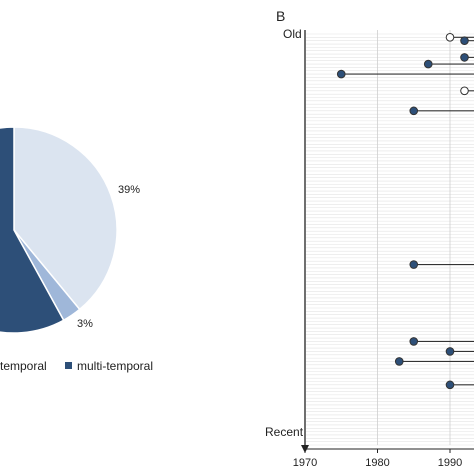 This screenshot has height=474, width=474. What do you see at coordinates (280, 16) in the screenshot?
I see `panel-label-b: B` at bounding box center [280, 16].